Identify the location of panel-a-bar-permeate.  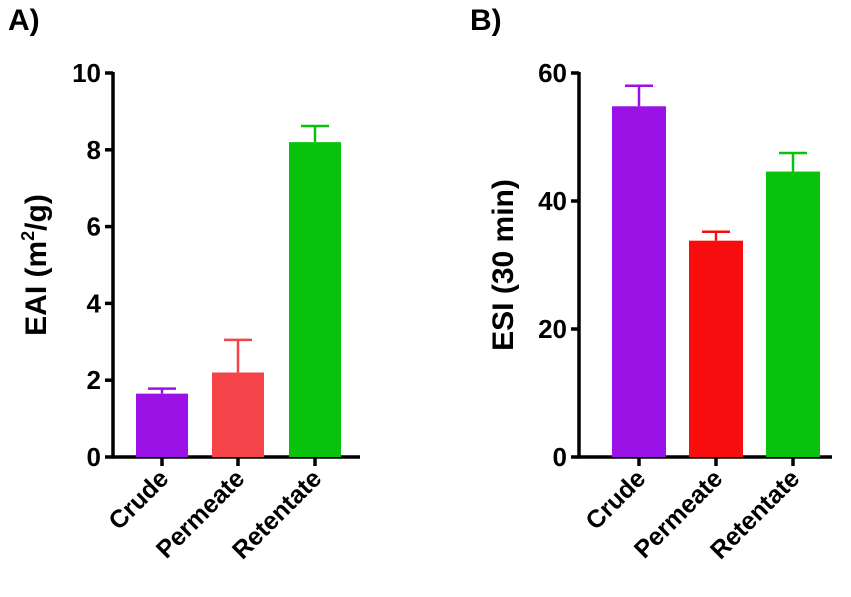
(238, 414).